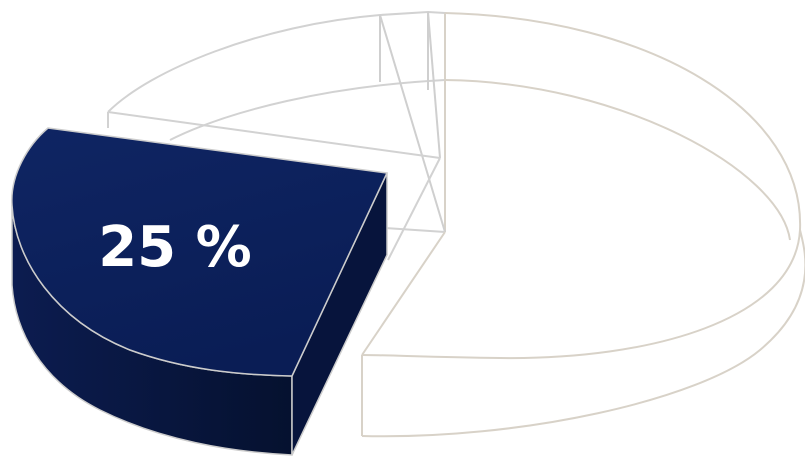  What do you see at coordinates (175, 247) in the screenshot?
I see `slice-value-label: 25 %` at bounding box center [175, 247].